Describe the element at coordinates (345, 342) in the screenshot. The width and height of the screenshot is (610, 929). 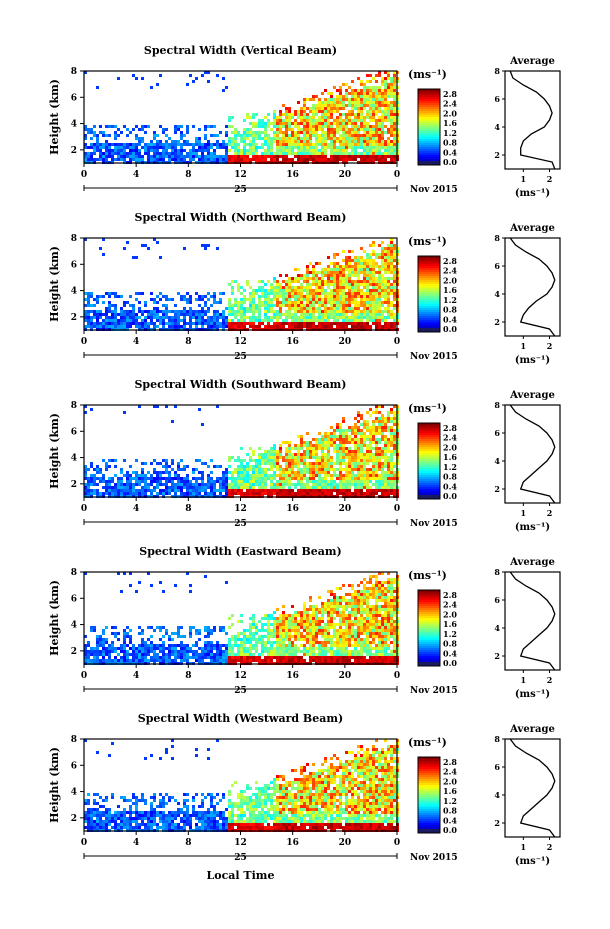
I see `x-tick-label: 20` at that location.